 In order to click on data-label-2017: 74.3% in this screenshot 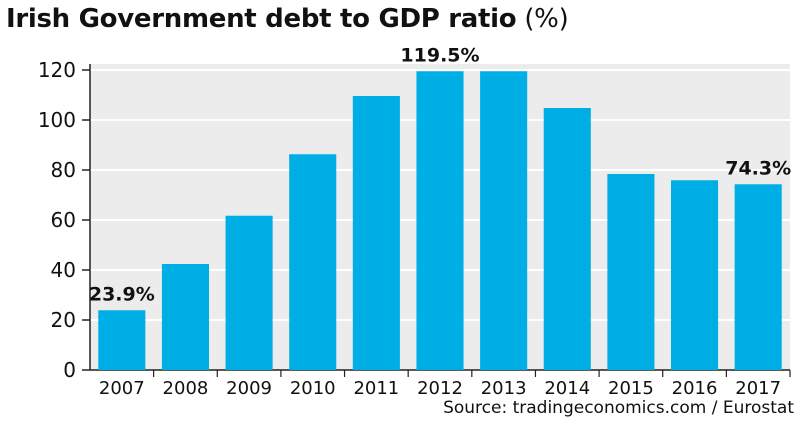, I will do `click(758, 168)`.